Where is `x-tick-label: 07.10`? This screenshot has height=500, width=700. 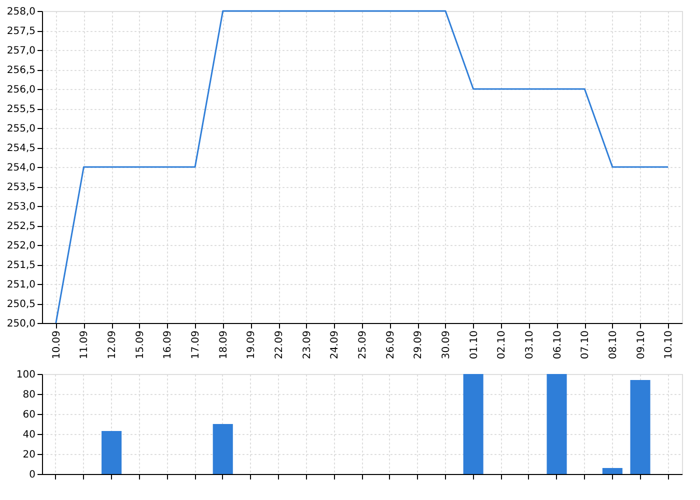 x-tick-label: 07.10 is located at coordinates (586, 345).